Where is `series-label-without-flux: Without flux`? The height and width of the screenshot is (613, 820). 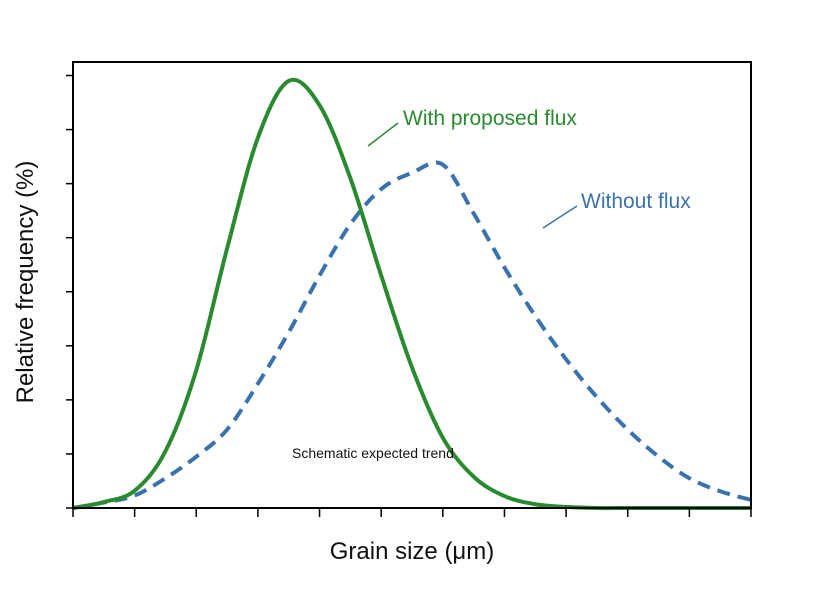 series-label-without-flux: Without flux is located at coordinates (636, 201).